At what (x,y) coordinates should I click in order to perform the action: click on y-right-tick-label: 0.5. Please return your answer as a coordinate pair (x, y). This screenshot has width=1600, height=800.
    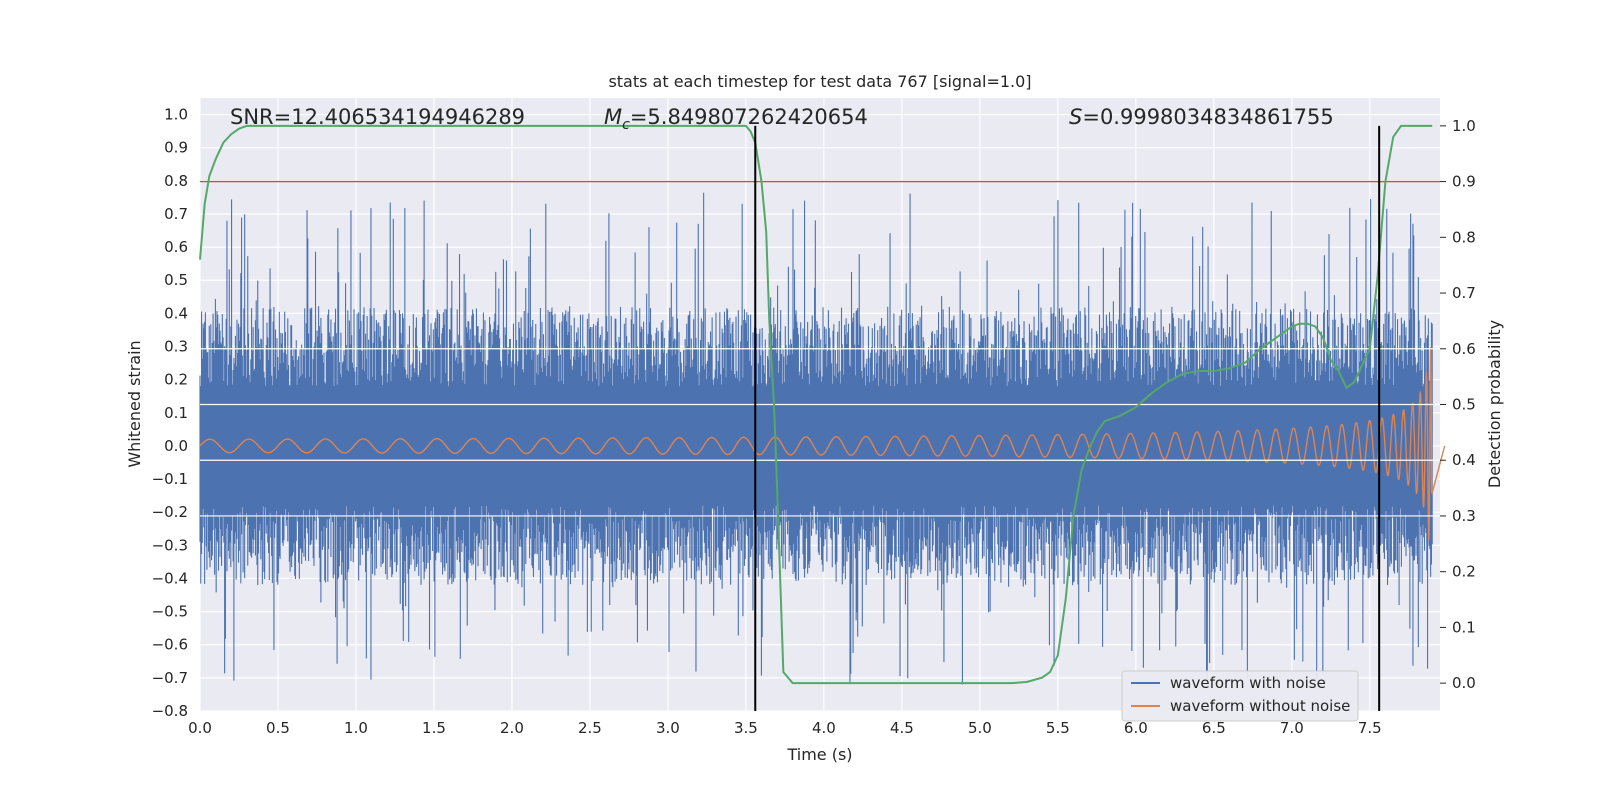
    Looking at the image, I should click on (1464, 405).